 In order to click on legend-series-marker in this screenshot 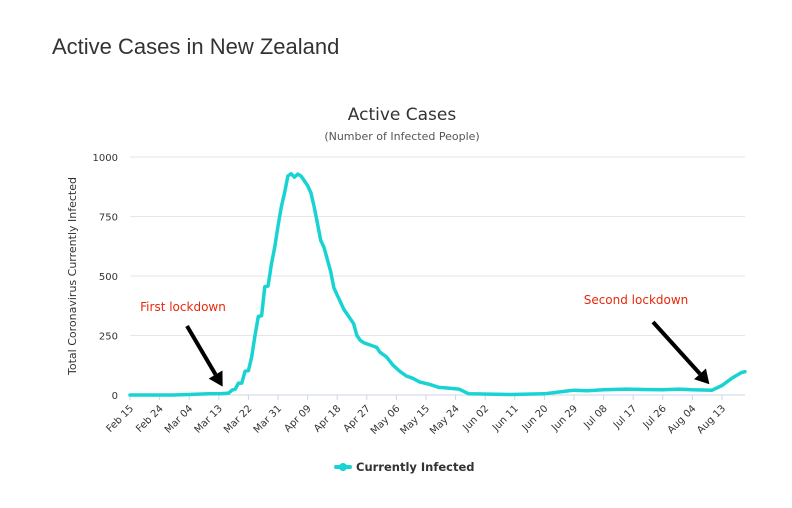, I will do `click(343, 467)`.